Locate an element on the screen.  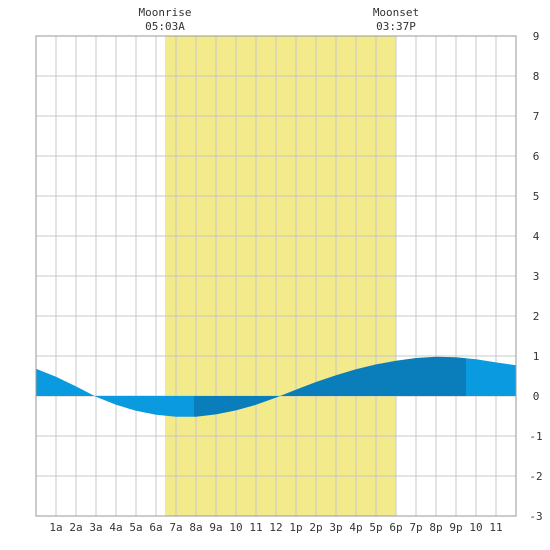
x-tick-label: 5p is located at coordinates (375, 527).